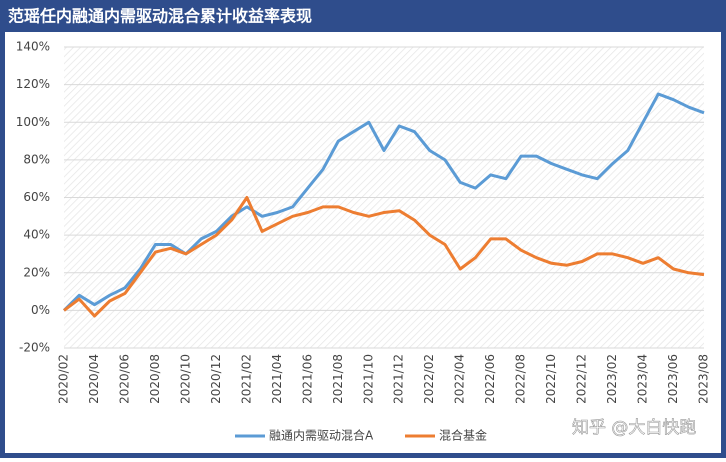 The width and height of the screenshot is (726, 462). Describe the element at coordinates (612, 379) in the screenshot. I see `x-tick-label: 2023/02` at that location.